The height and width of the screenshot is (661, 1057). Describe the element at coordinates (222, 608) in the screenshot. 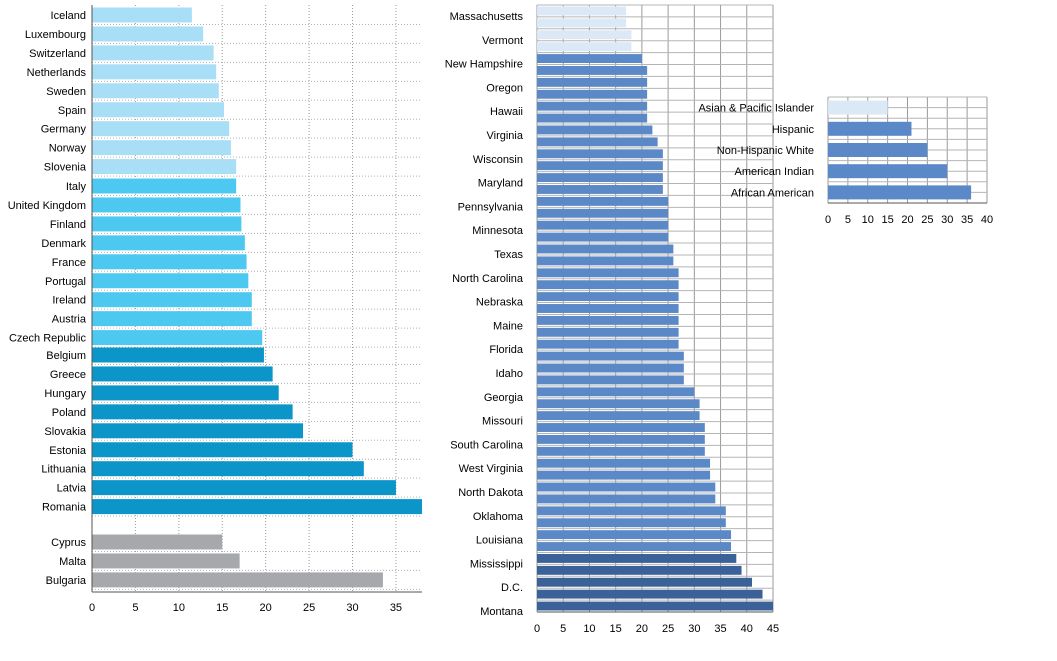

I see `europe-x-tick-label: 15` at that location.